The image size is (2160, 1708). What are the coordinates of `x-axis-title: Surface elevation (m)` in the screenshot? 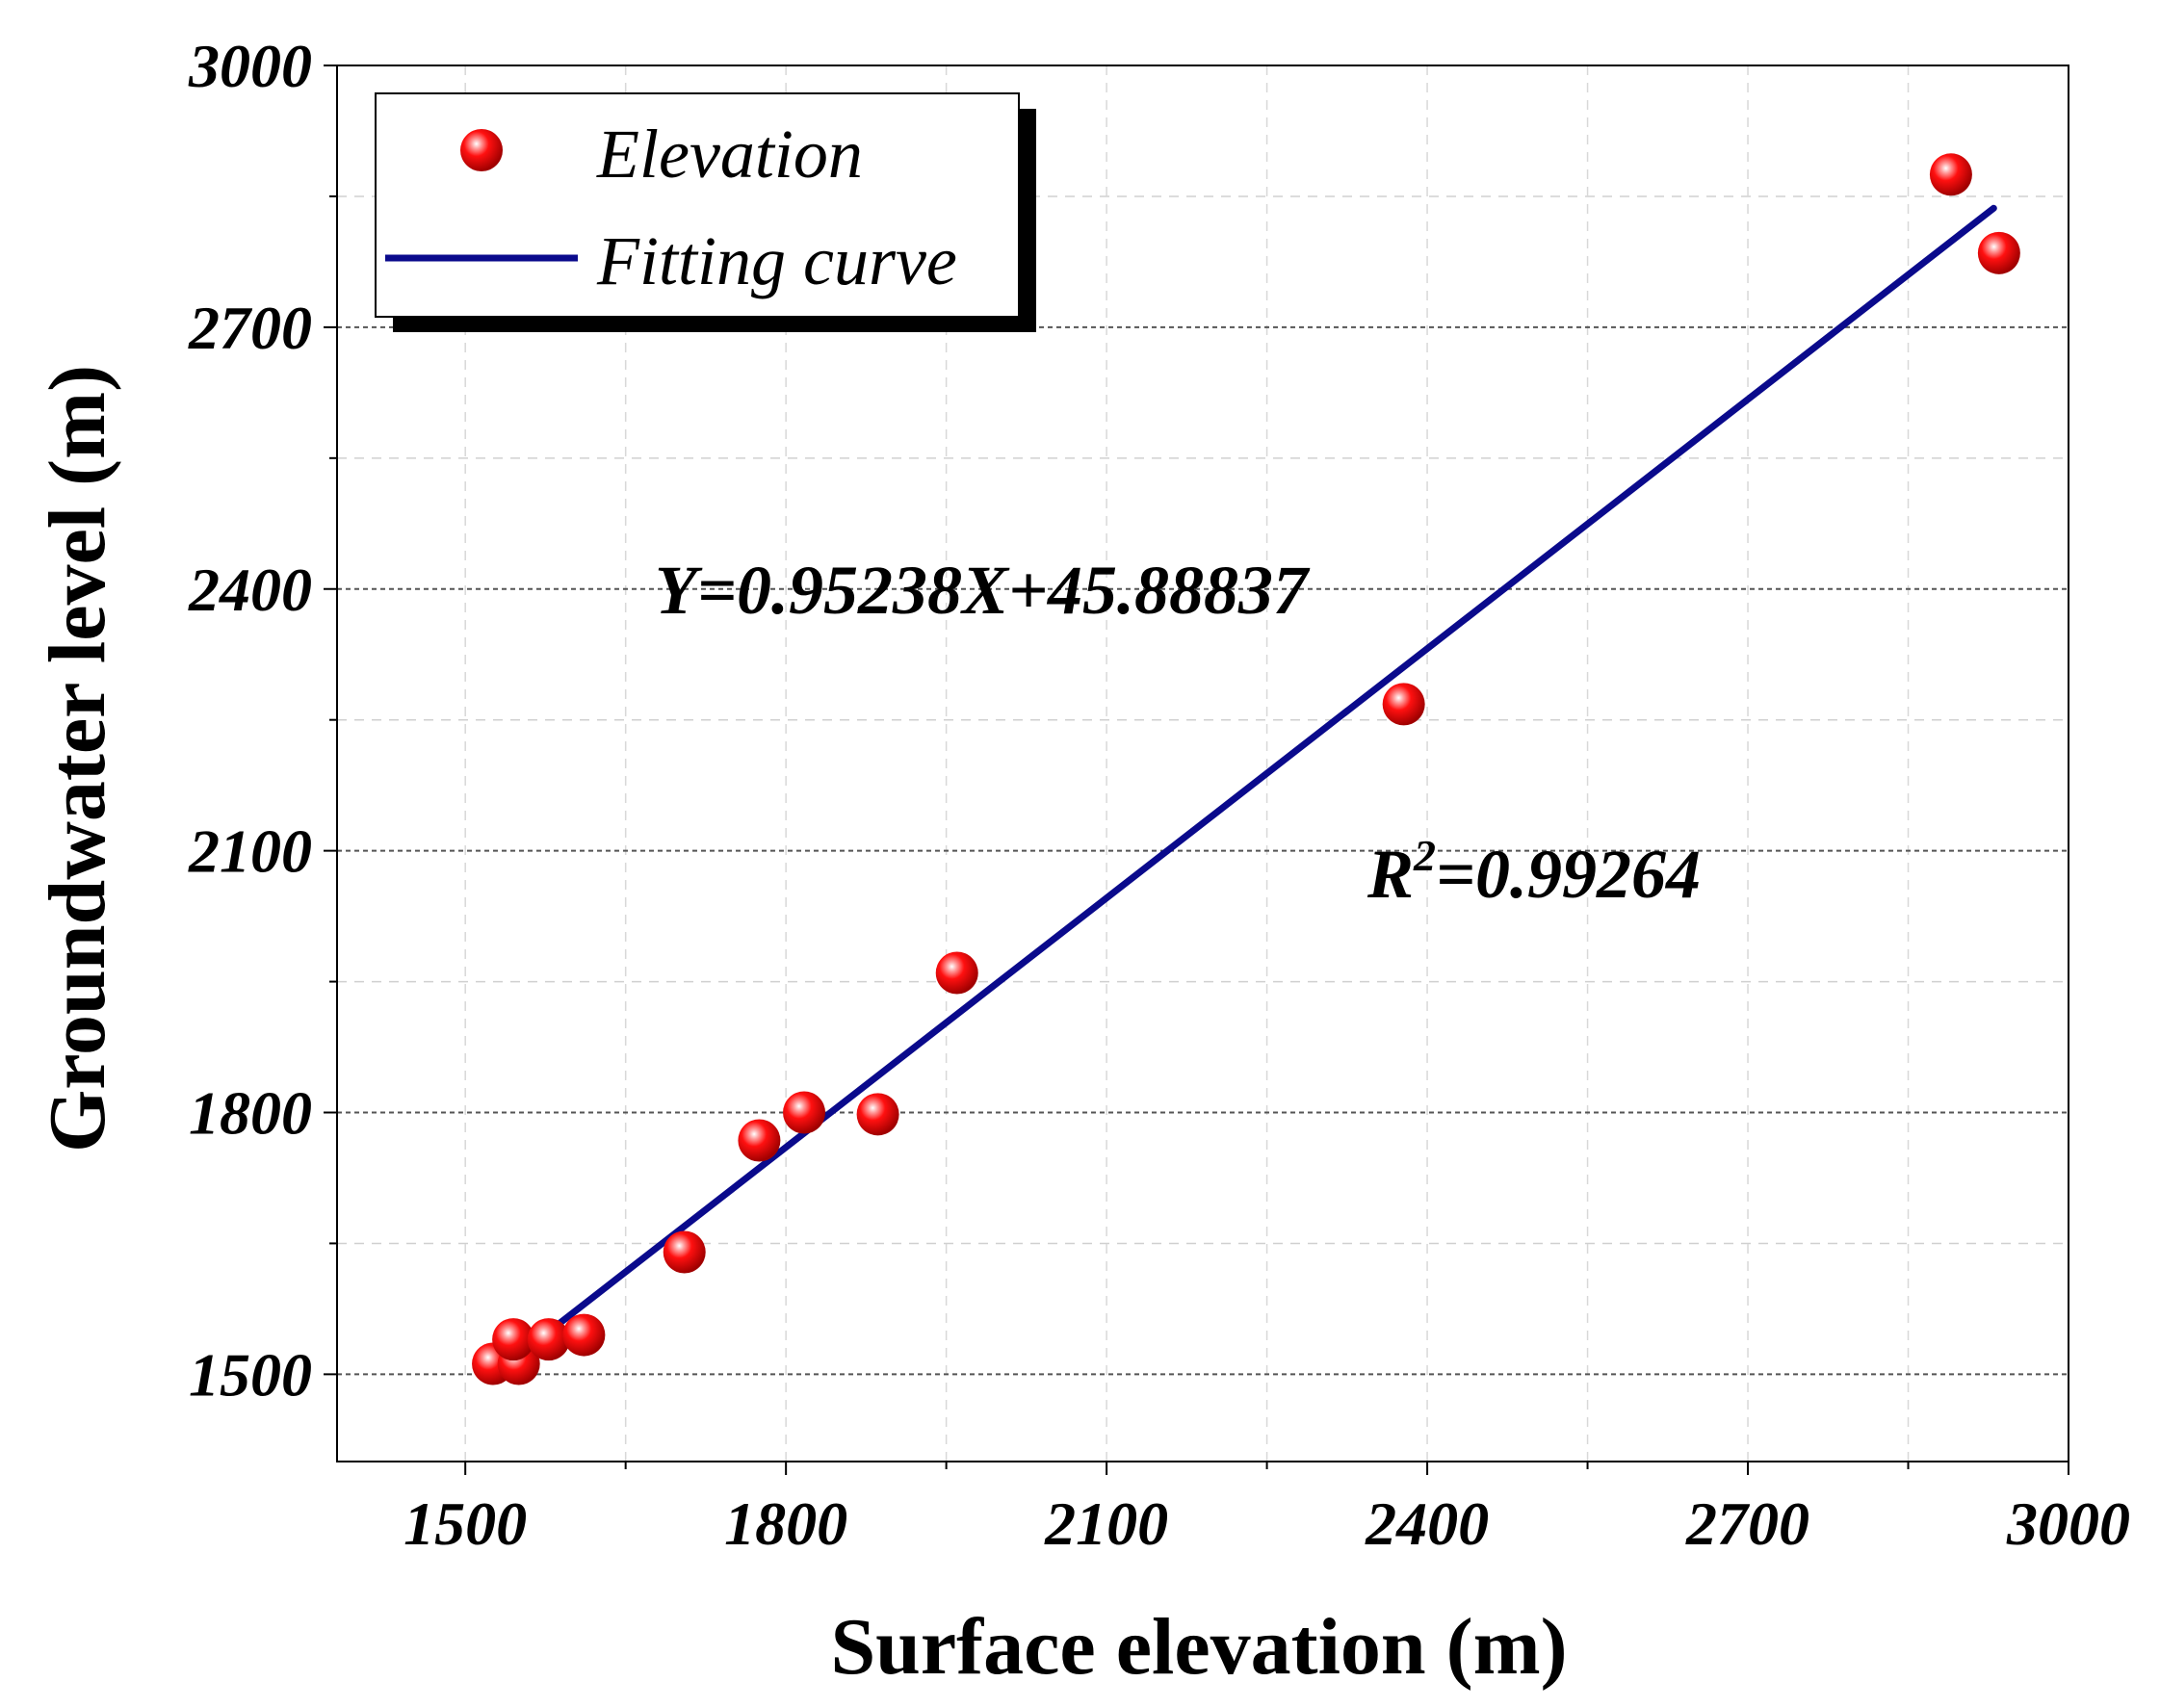 It's located at (1198, 1647).